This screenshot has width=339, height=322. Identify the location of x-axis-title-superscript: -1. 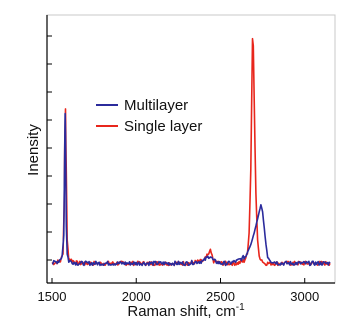
(240, 307).